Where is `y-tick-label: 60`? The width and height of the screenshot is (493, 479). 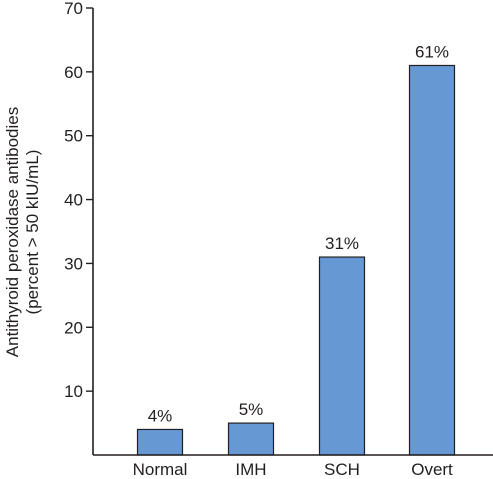 y-tick-label: 60 is located at coordinates (73, 72).